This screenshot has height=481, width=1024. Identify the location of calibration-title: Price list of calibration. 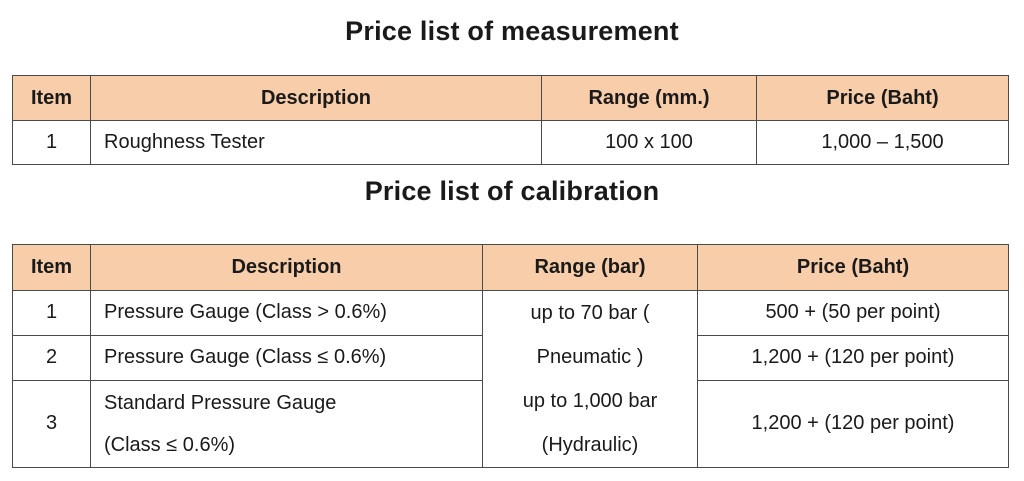
(512, 191).